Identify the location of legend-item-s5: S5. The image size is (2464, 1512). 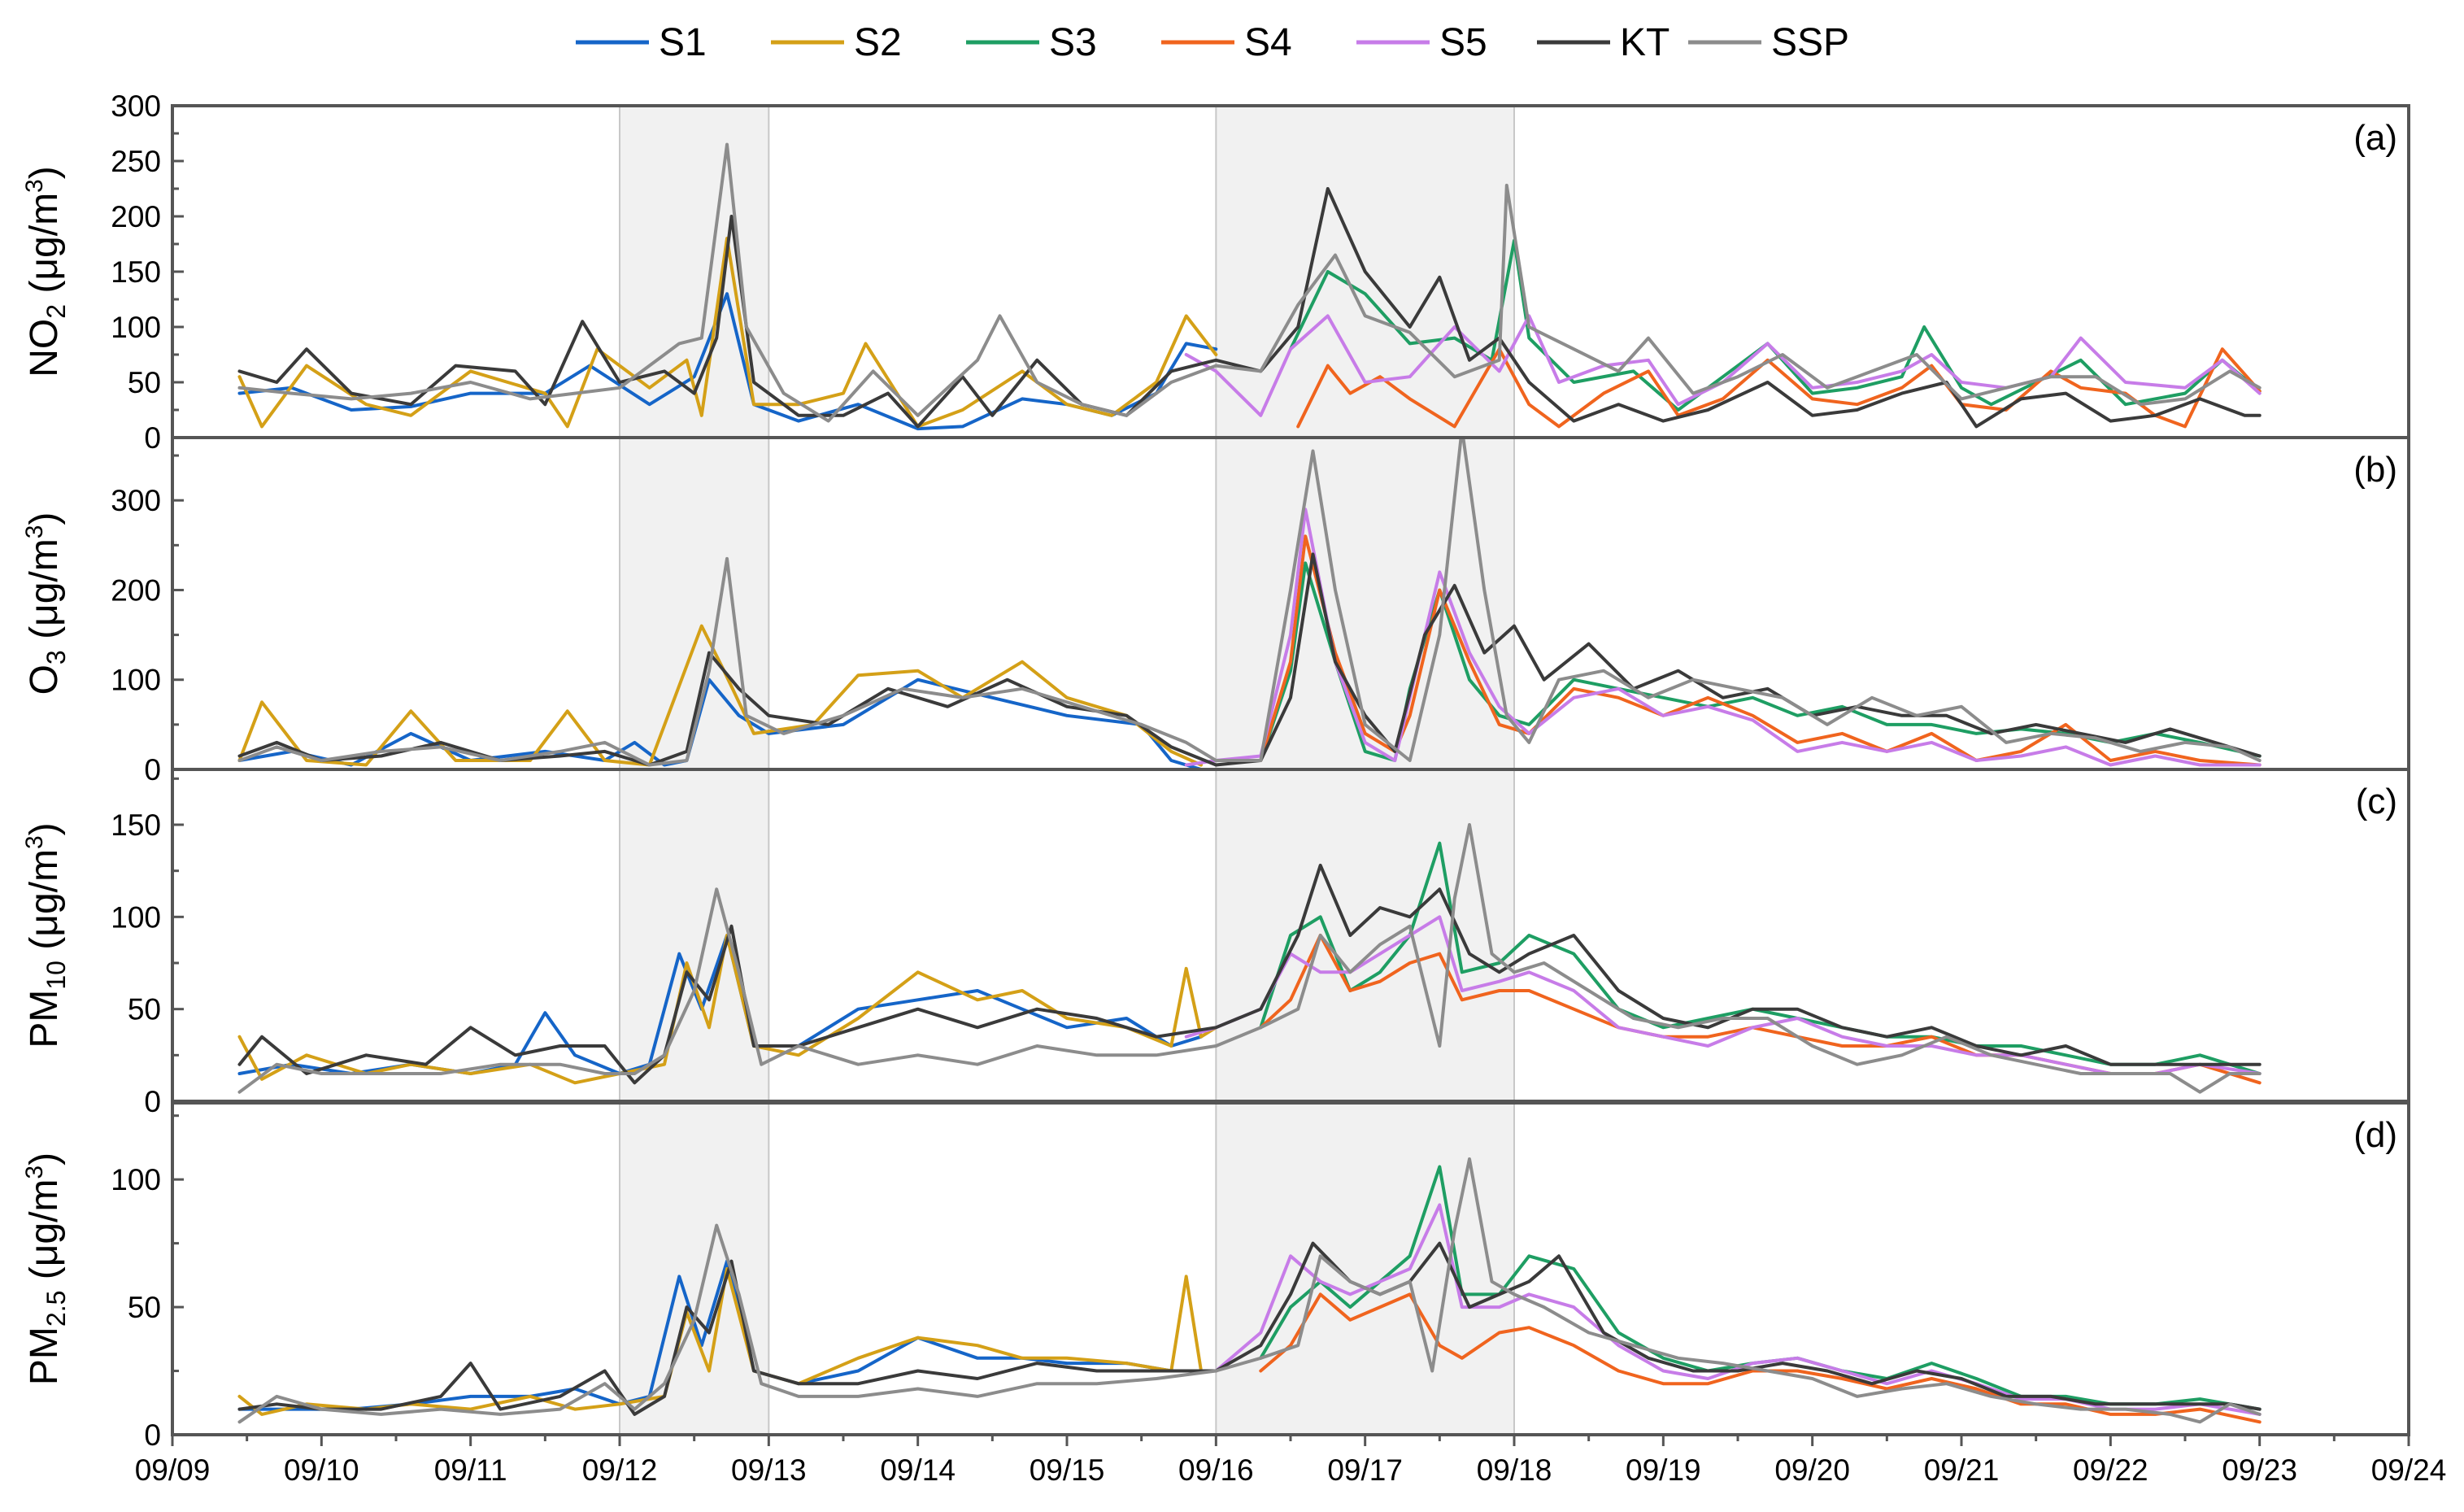
(1421, 42).